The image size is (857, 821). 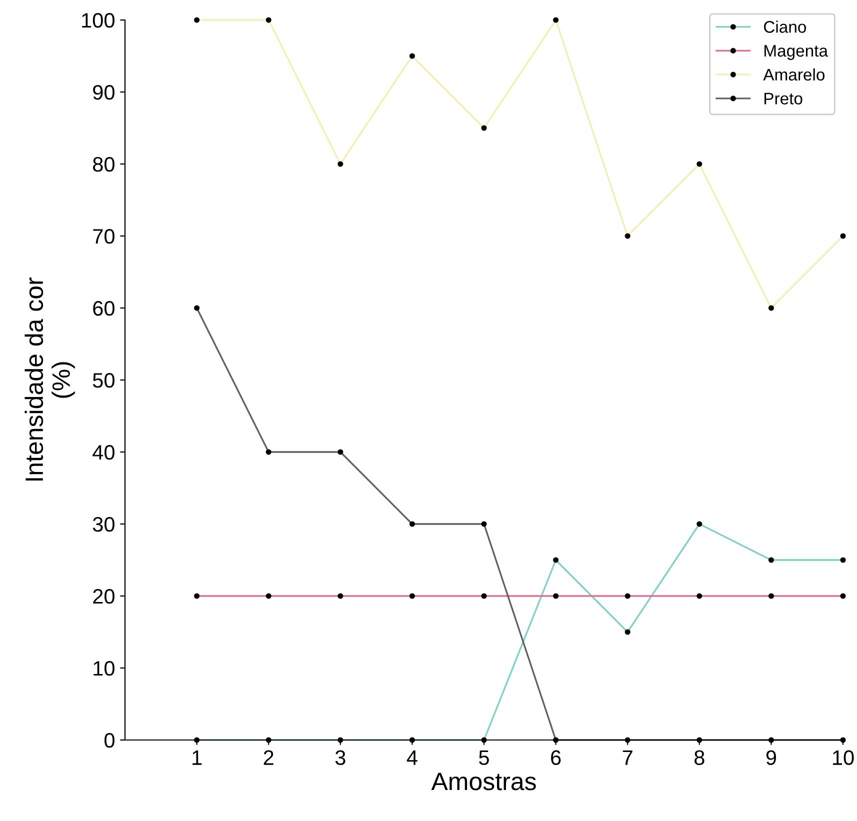 I want to click on y-tick-label: 70, so click(x=103, y=236).